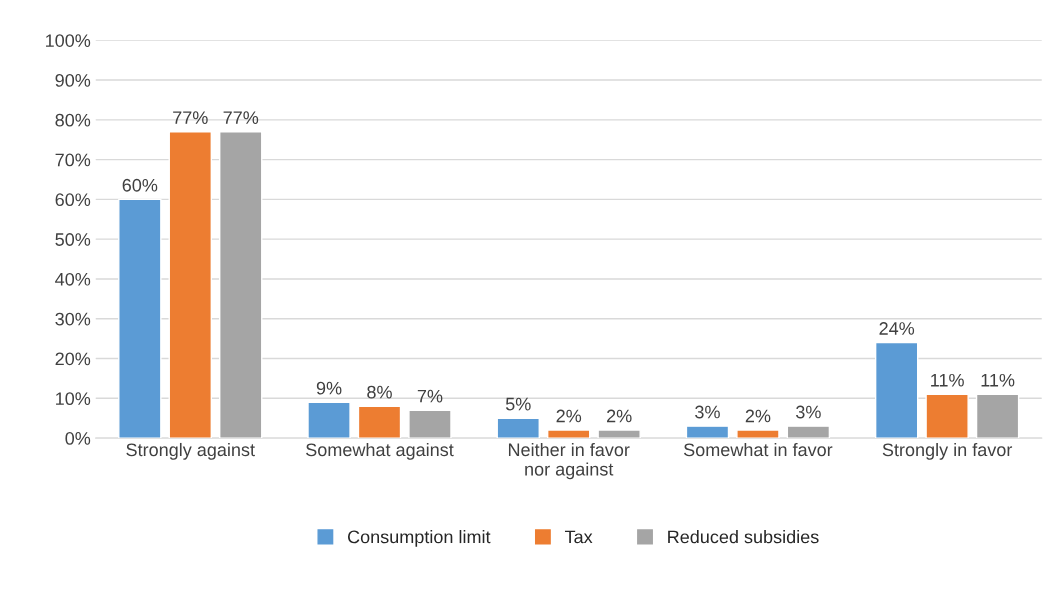  I want to click on legend-label: Tax, so click(578, 537).